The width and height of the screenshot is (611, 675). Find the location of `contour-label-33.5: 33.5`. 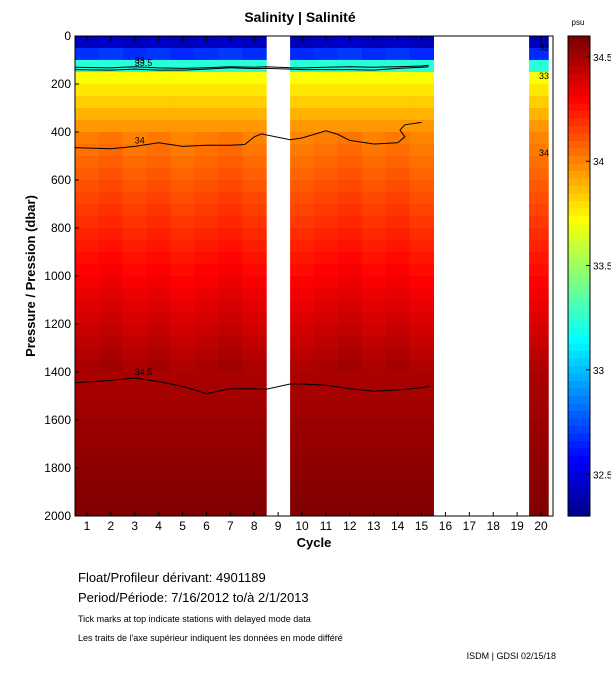

contour-label-33.5: 33.5 is located at coordinates (144, 63).